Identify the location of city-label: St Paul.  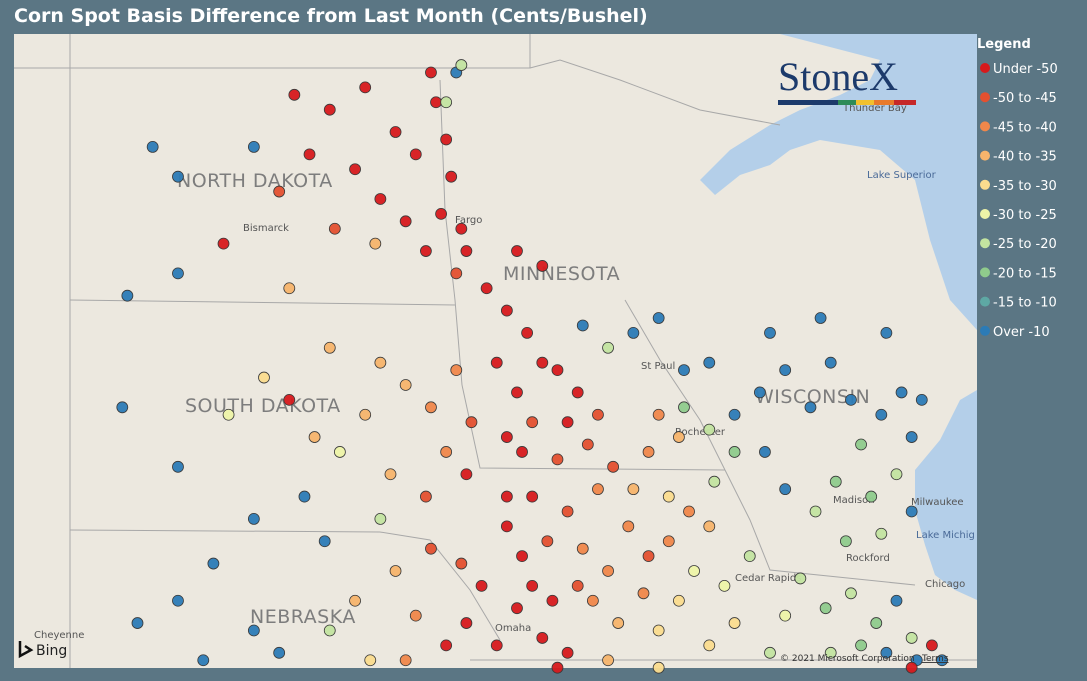
(658, 366).